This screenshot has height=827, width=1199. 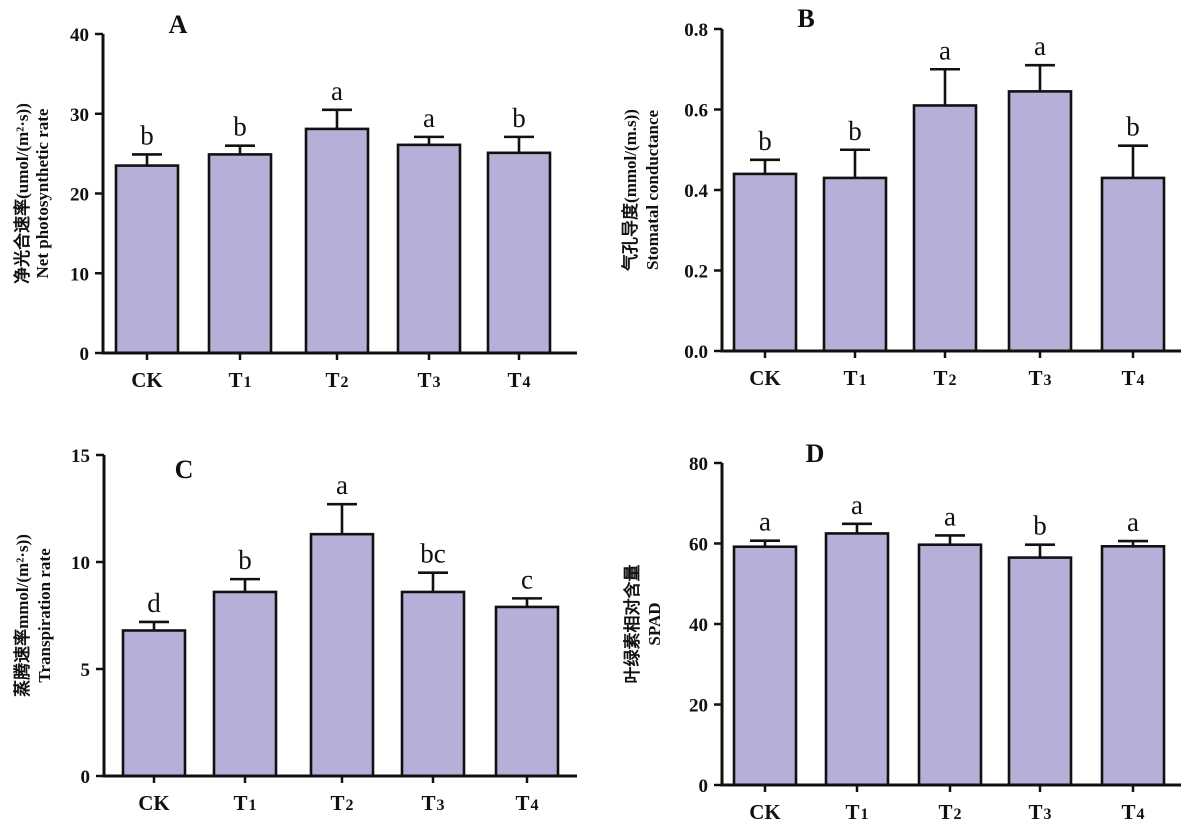 I want to click on panel-label: B, so click(x=805, y=18).